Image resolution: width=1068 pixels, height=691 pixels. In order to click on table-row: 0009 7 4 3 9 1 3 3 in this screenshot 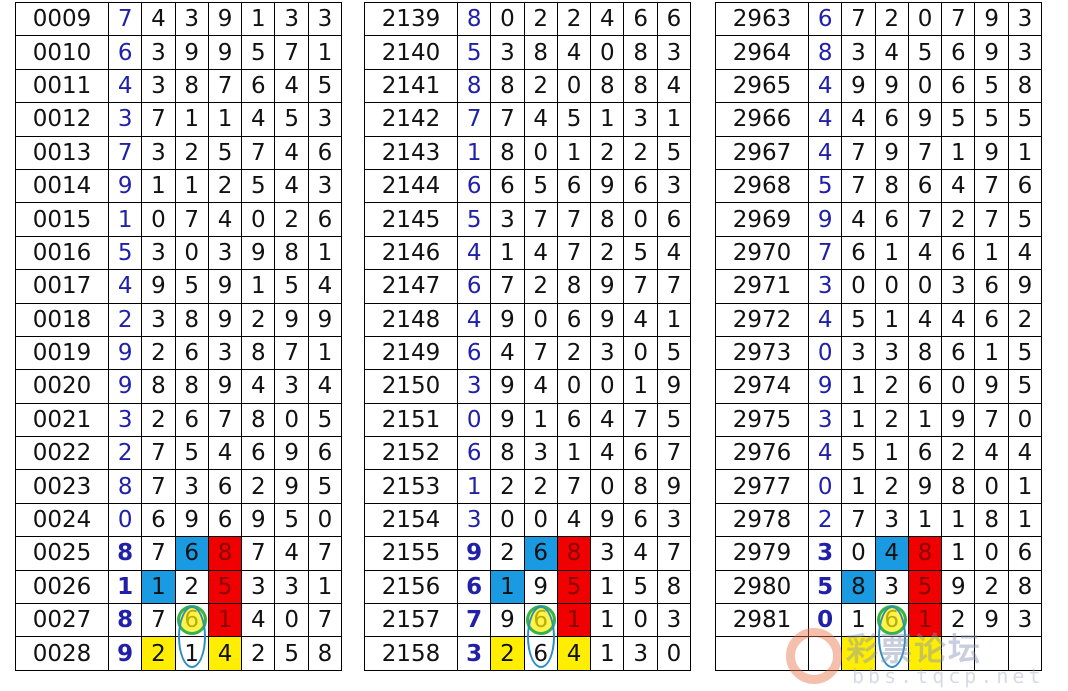, I will do `click(179, 19)`.